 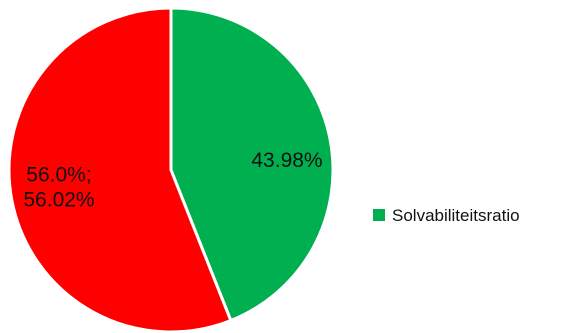 What do you see at coordinates (58, 188) in the screenshot?
I see `pie-data-label-2: 56.0%; 56.02%` at bounding box center [58, 188].